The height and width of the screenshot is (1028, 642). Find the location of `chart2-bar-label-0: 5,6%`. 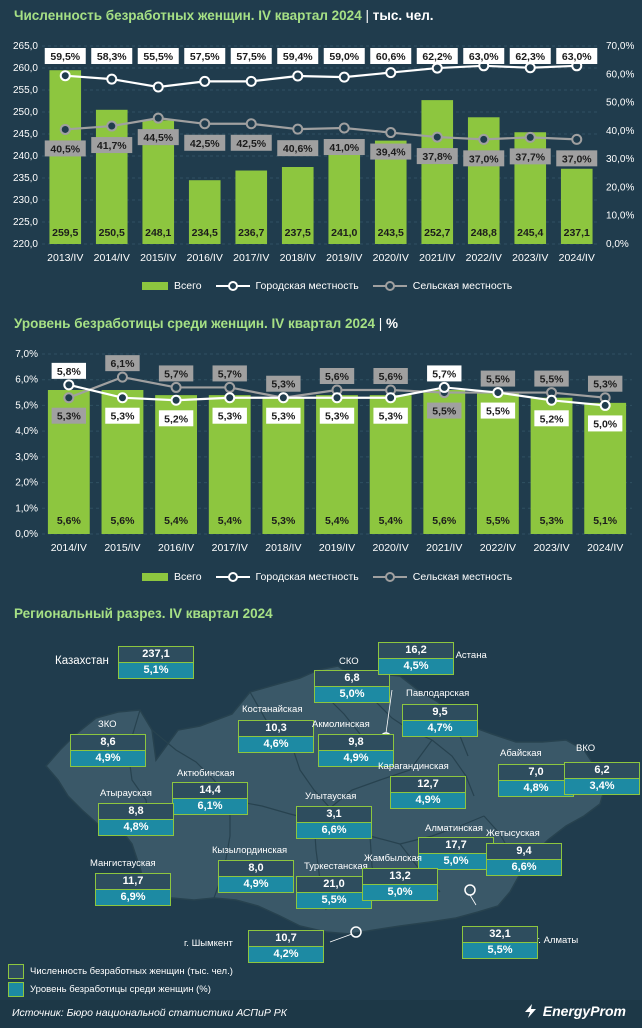

chart2-bar-label-0: 5,6% is located at coordinates (69, 521).